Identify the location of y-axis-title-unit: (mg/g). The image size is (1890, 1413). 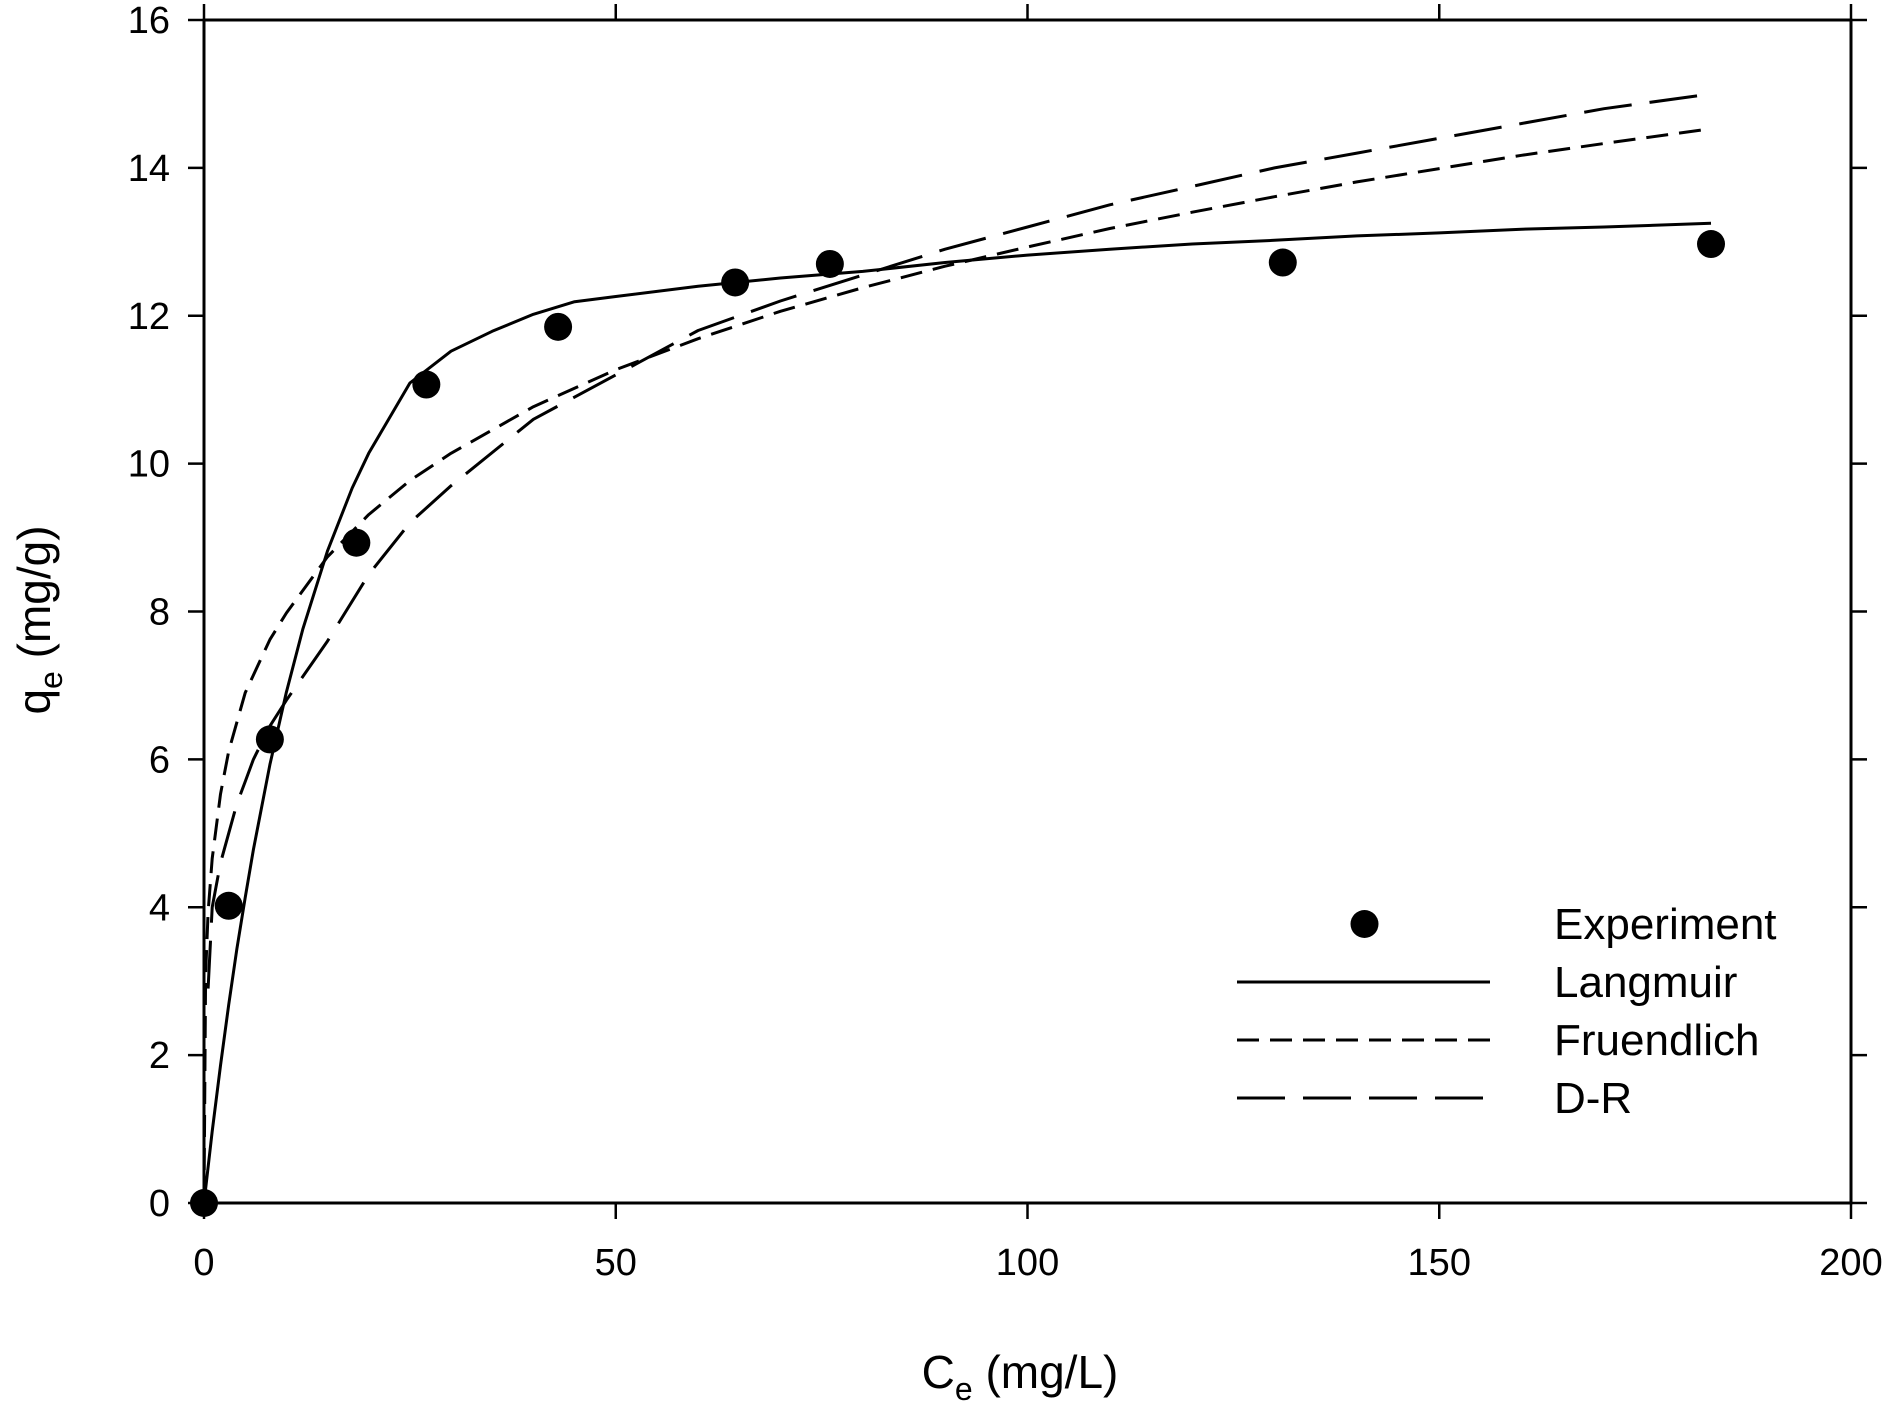
(34, 598).